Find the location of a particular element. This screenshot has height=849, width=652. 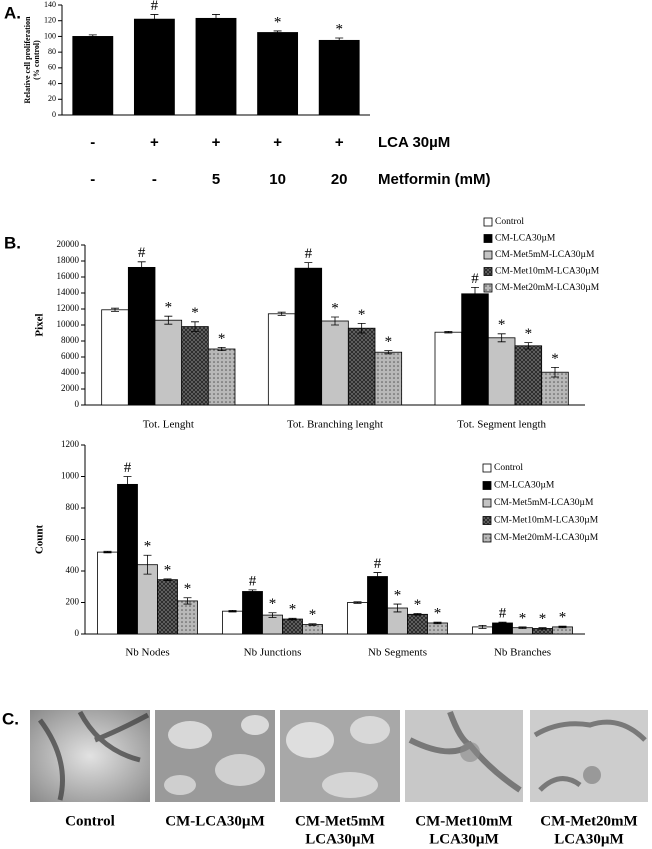

panel-label: C. is located at coordinates (10, 718).